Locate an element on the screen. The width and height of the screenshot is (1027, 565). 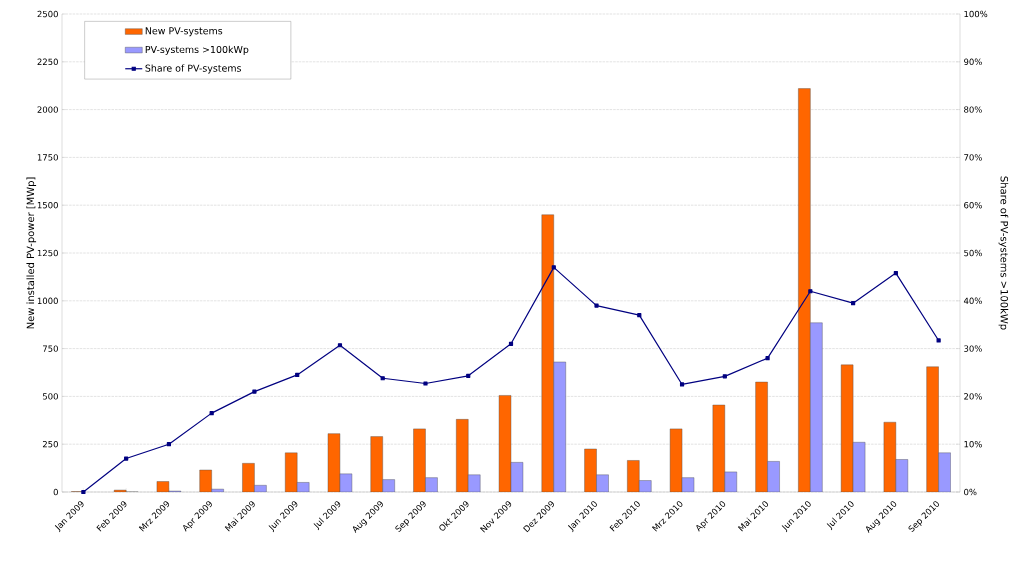
y-tick-label: 1000 is located at coordinates (47, 301).